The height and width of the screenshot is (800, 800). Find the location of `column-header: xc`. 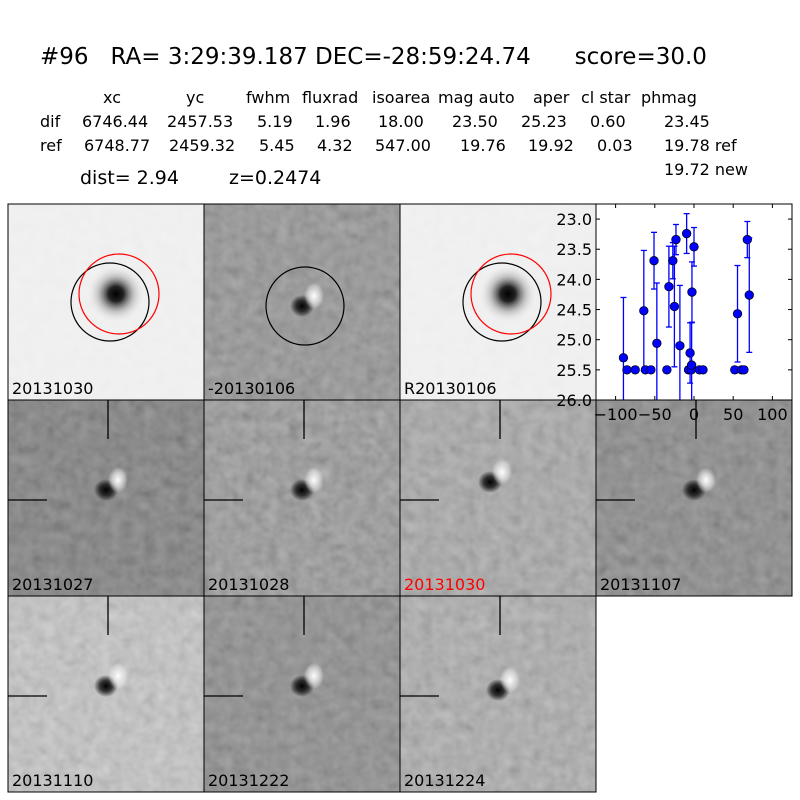

column-header: xc is located at coordinates (112, 97).